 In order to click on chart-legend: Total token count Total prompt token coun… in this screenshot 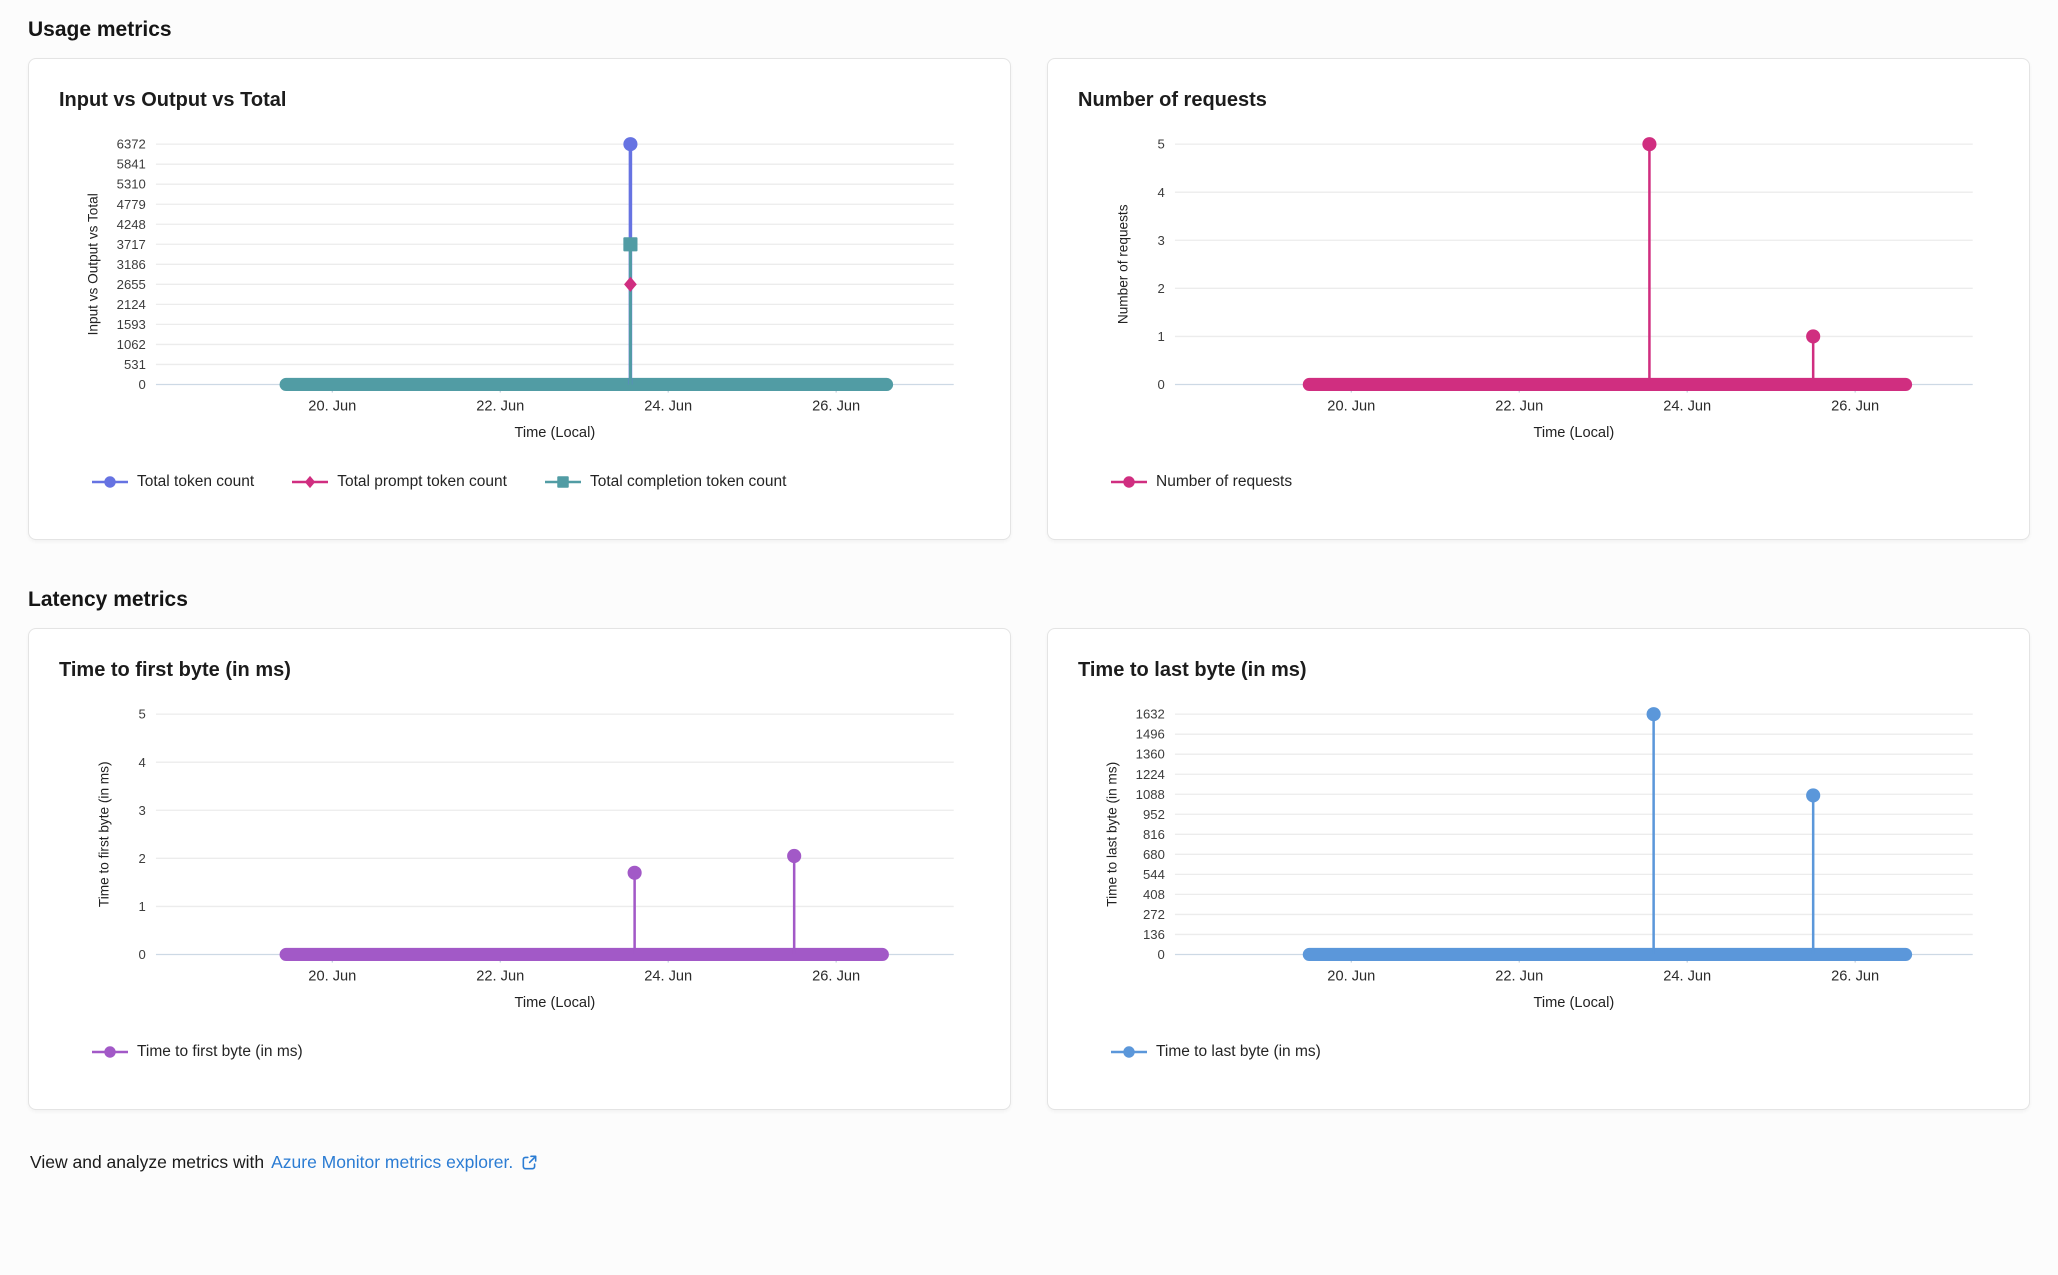, I will do `click(536, 482)`.